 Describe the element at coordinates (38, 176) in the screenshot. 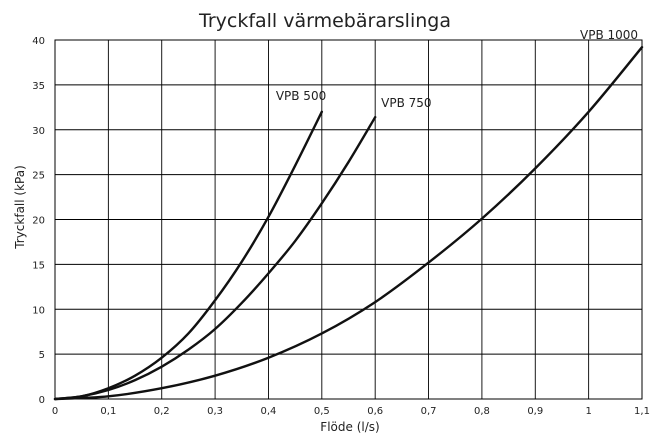

I see `y-tick-label: 25` at that location.